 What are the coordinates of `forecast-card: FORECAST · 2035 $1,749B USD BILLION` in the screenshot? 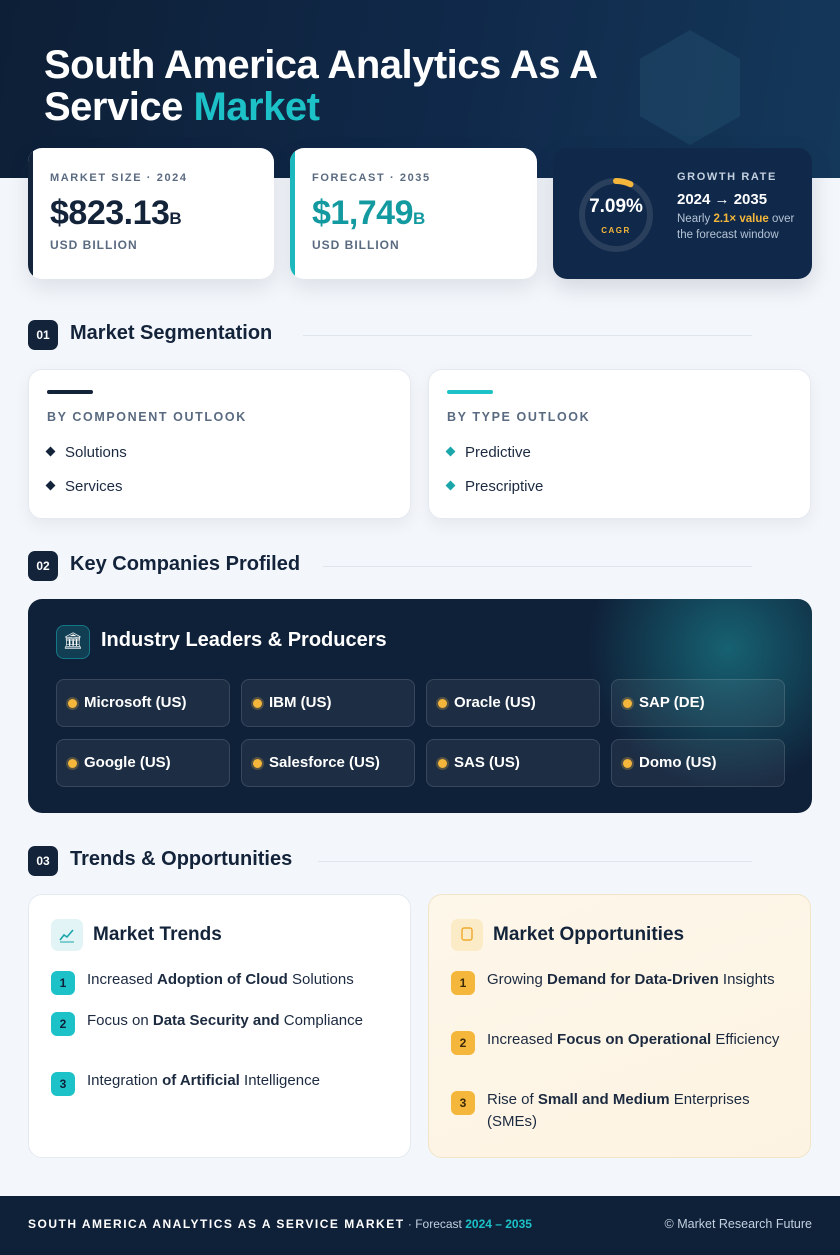 It's located at (413, 213).